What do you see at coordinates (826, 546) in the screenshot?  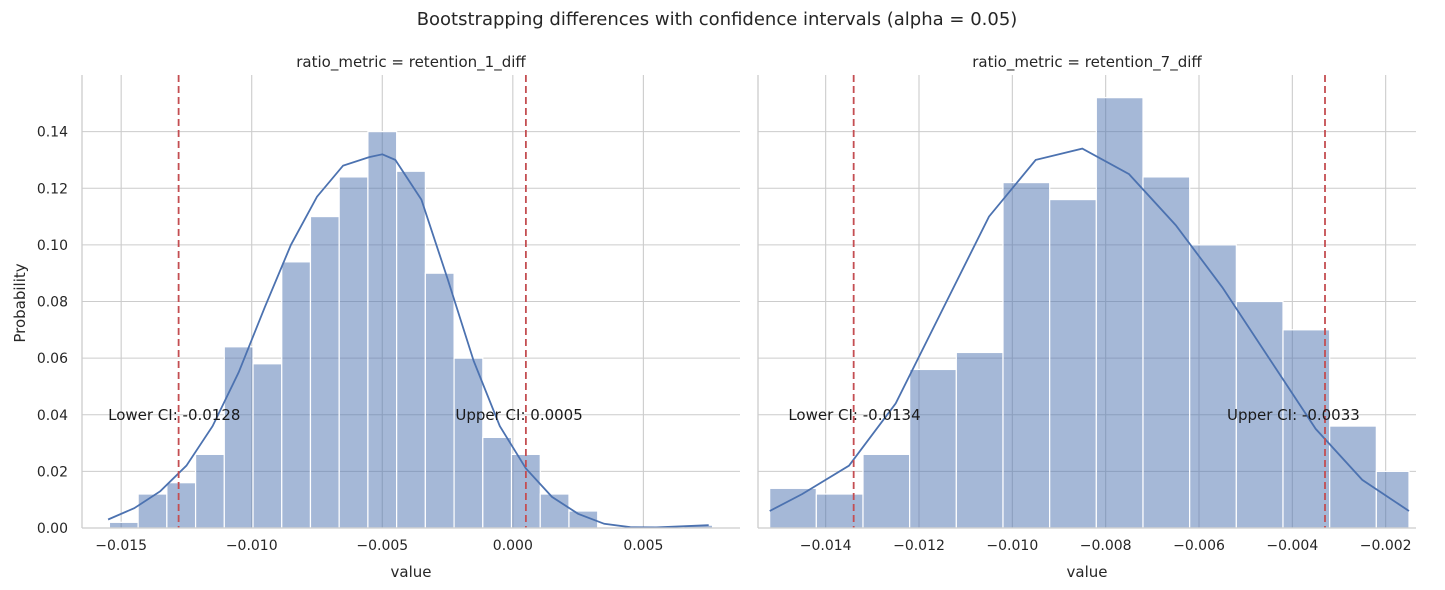 I see `x-tick-label: −0.014` at bounding box center [826, 546].